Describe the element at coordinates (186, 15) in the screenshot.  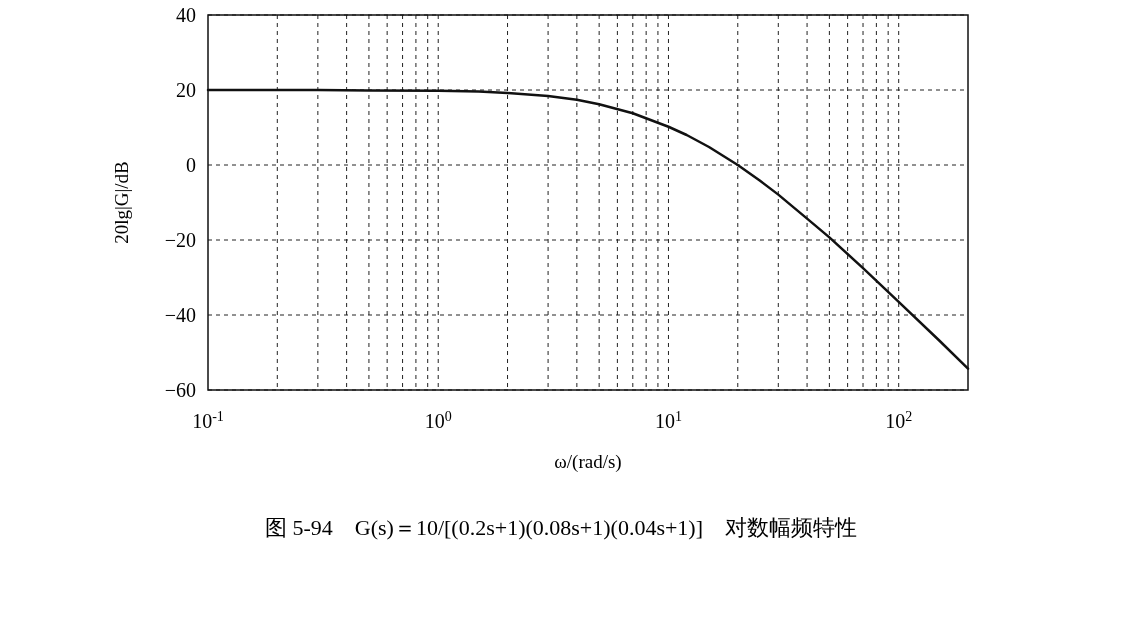
I see `y-tick-label: 40` at that location.